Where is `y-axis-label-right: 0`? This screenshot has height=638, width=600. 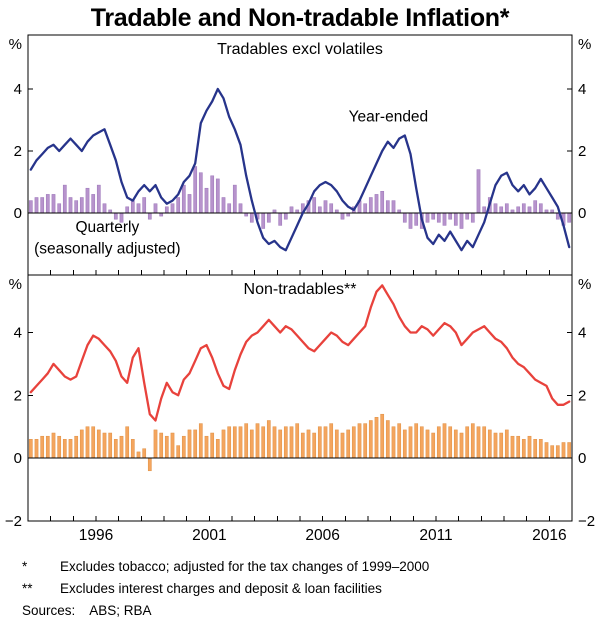
y-axis-label-right: 0 is located at coordinates (582, 213).